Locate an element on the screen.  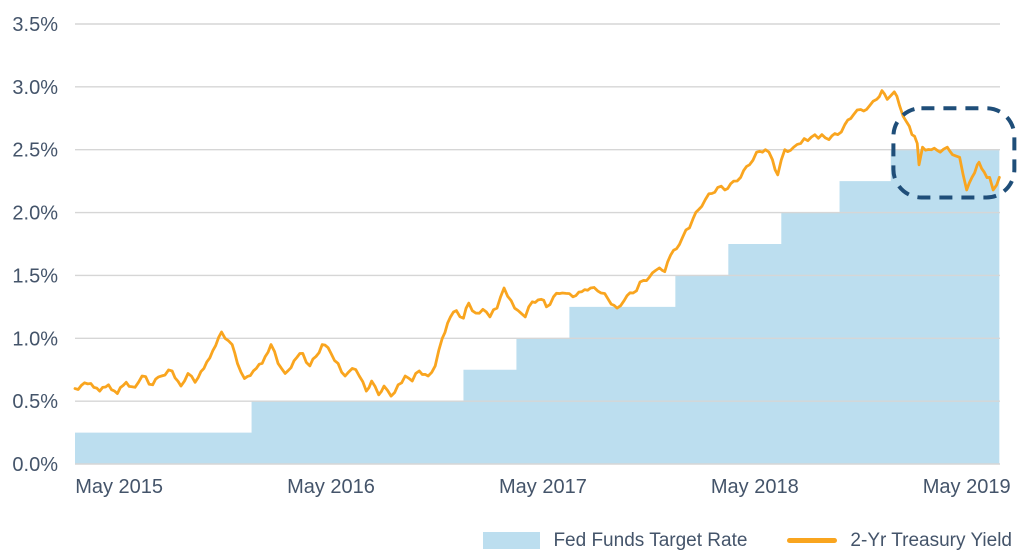
y-tick-label: 0.5% is located at coordinates (35, 402).